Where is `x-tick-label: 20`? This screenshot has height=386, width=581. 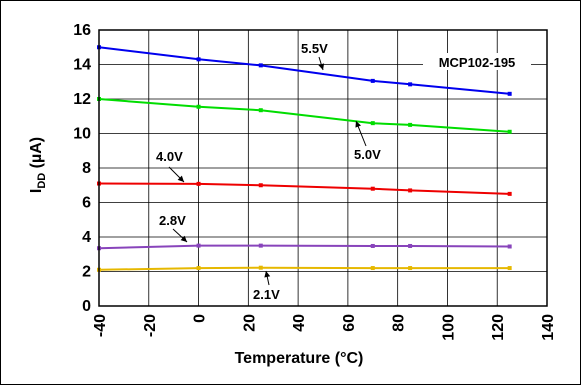 x-tick-label: 20 is located at coordinates (249, 323).